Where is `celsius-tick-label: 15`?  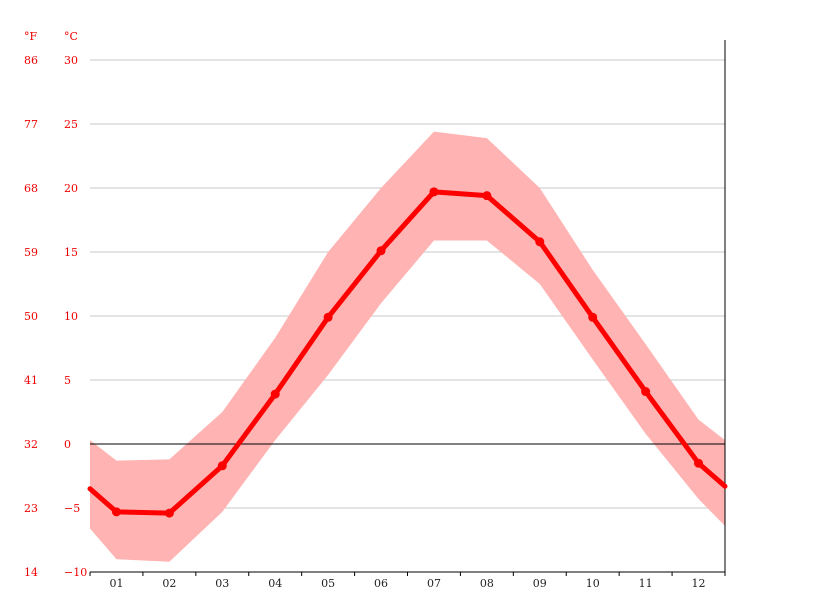
celsius-tick-label: 15 is located at coordinates (71, 252).